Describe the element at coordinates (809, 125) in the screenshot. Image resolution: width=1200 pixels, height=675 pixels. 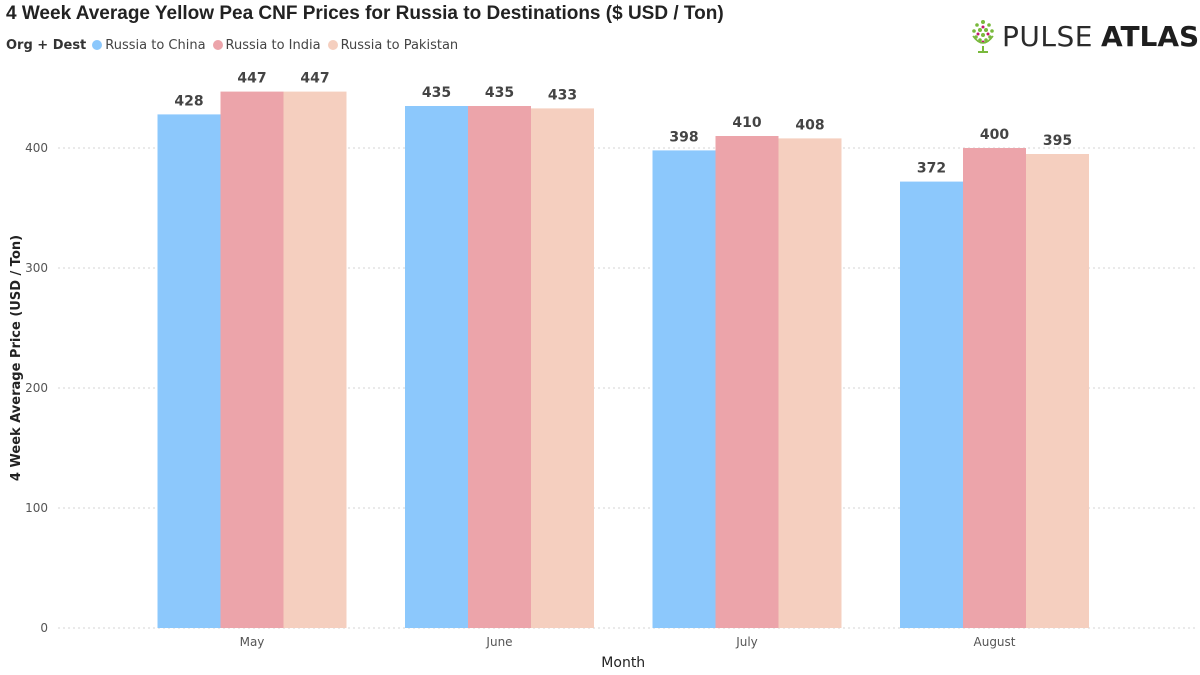
I see `data-label-july-2: 408` at that location.